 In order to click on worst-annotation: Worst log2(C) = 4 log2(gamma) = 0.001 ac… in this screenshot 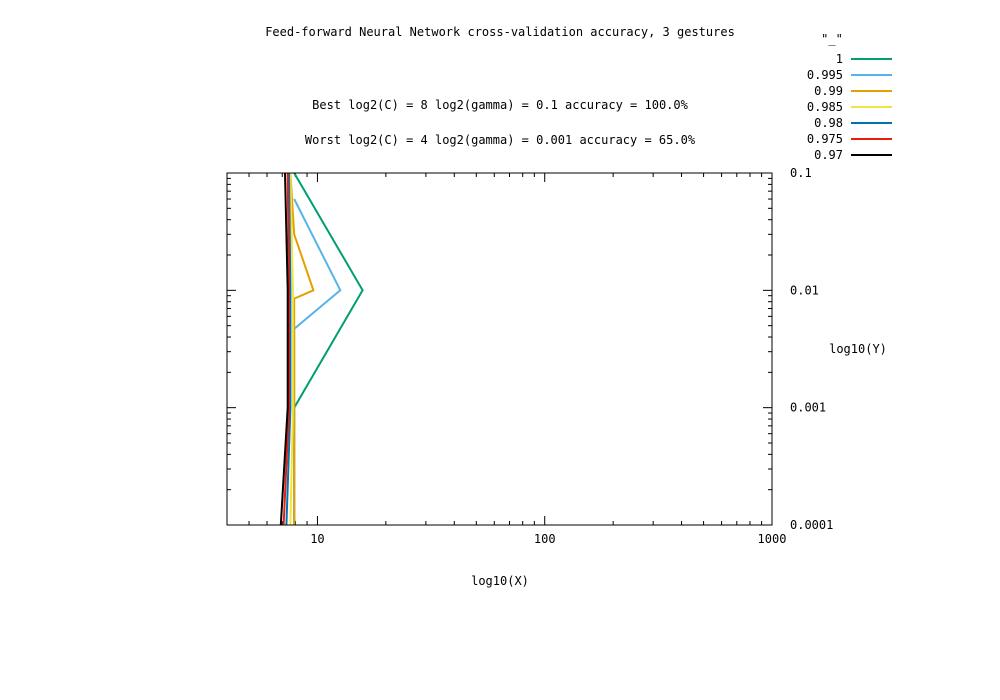, I will do `click(500, 140)`.